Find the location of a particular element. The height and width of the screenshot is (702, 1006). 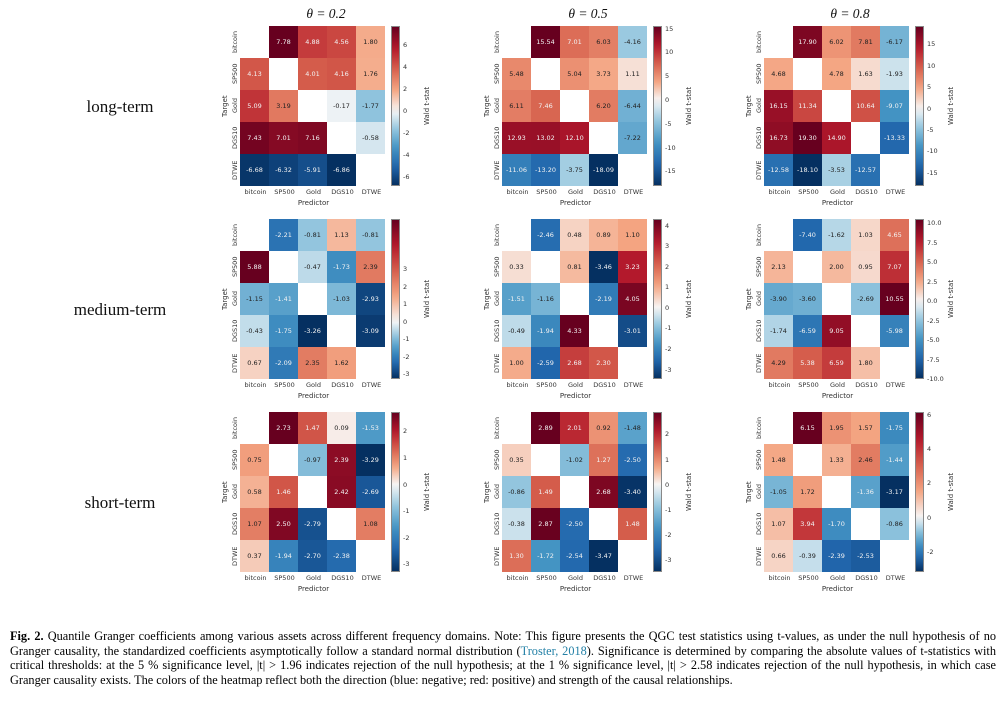

colorbar-ticks: 2 1 0 -1 -2 -3 is located at coordinates (673, 492).